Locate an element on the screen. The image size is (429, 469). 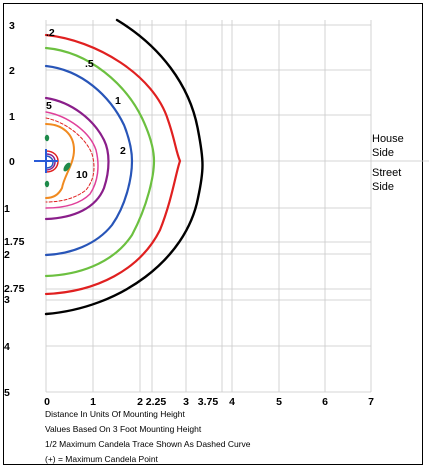
green-mark-right is located at coordinates (67, 167).